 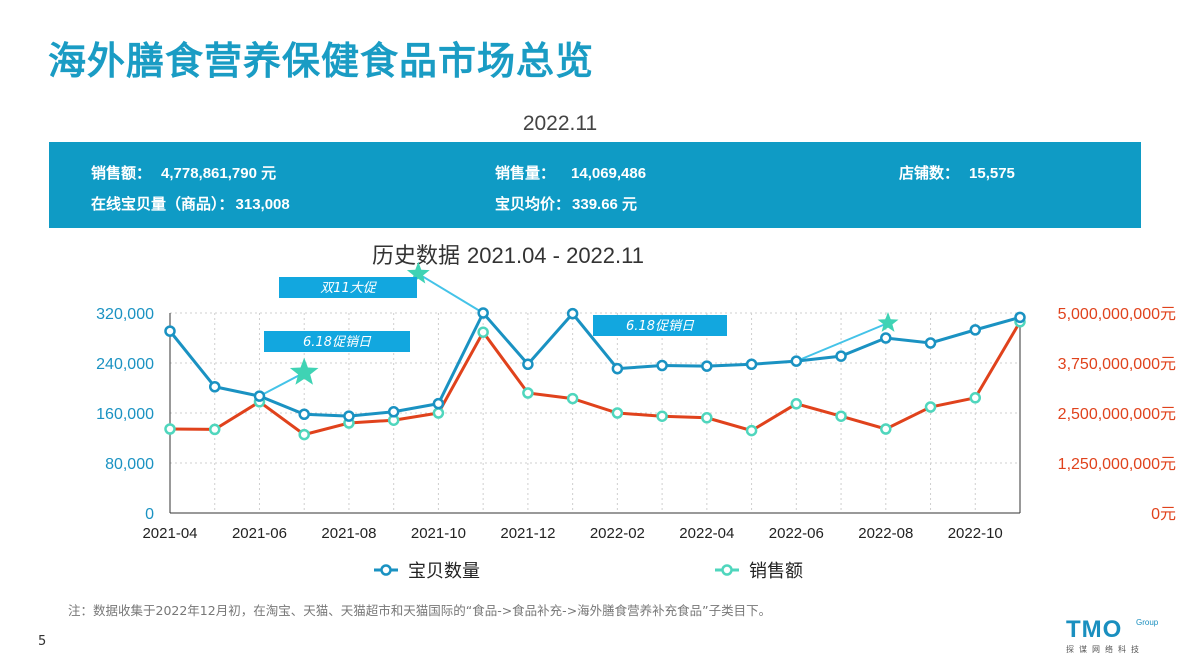 What do you see at coordinates (1094, 629) in the screenshot?
I see `logo-text: TMO` at bounding box center [1094, 629].